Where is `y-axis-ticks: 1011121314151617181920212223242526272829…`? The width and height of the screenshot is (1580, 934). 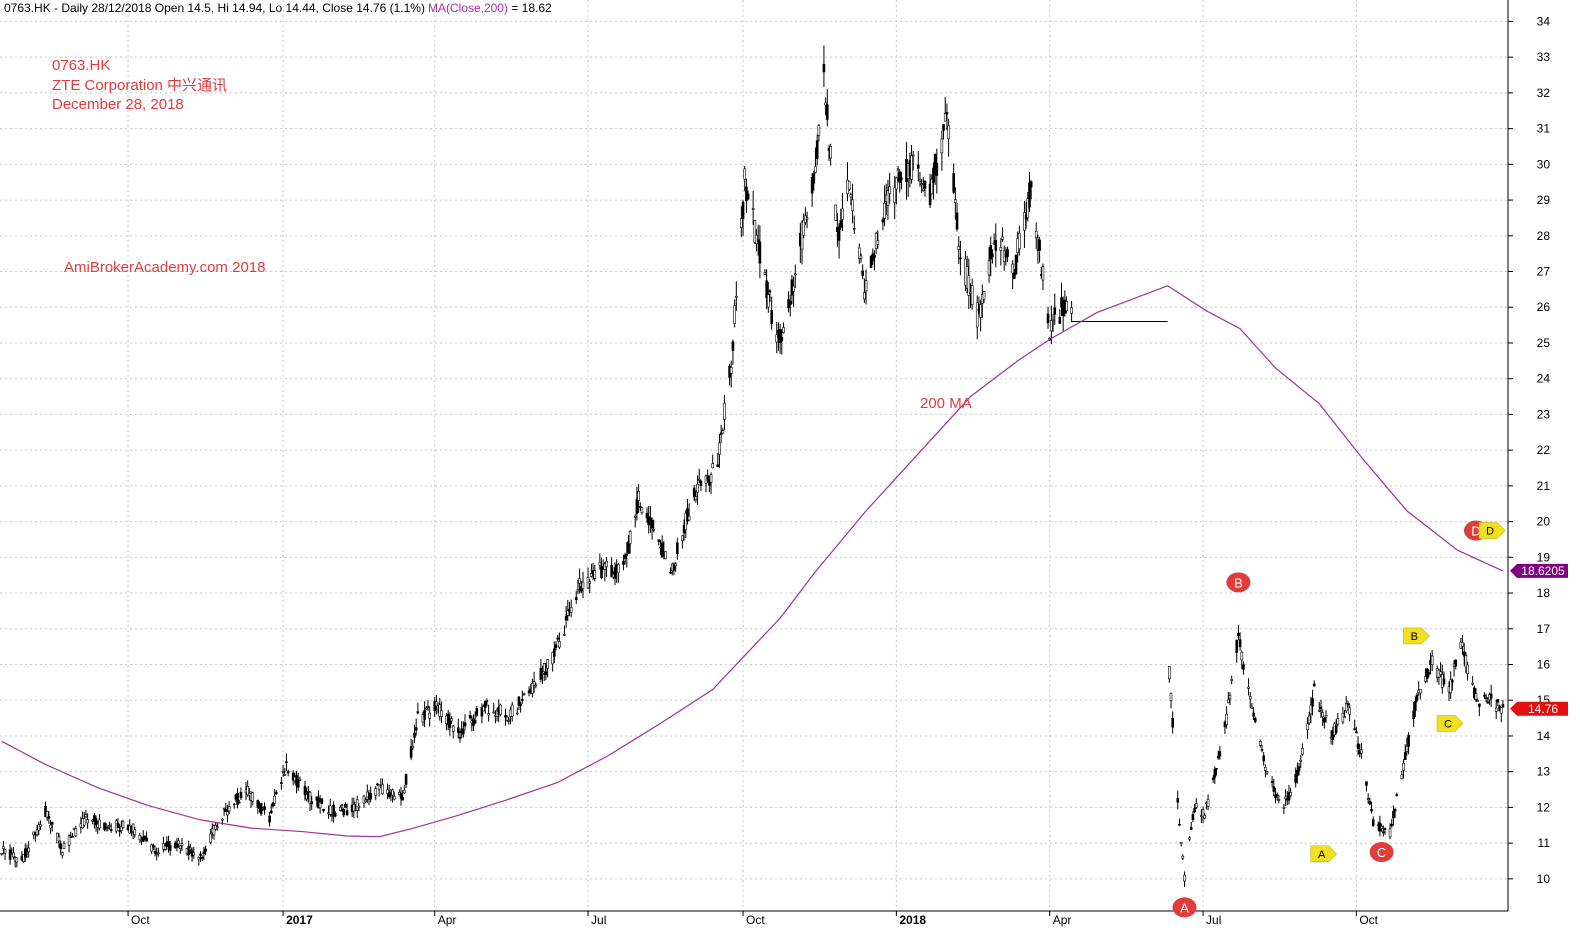
y-axis-ticks: 1011121314151617181920212223242526272829… is located at coordinates (1529, 450).